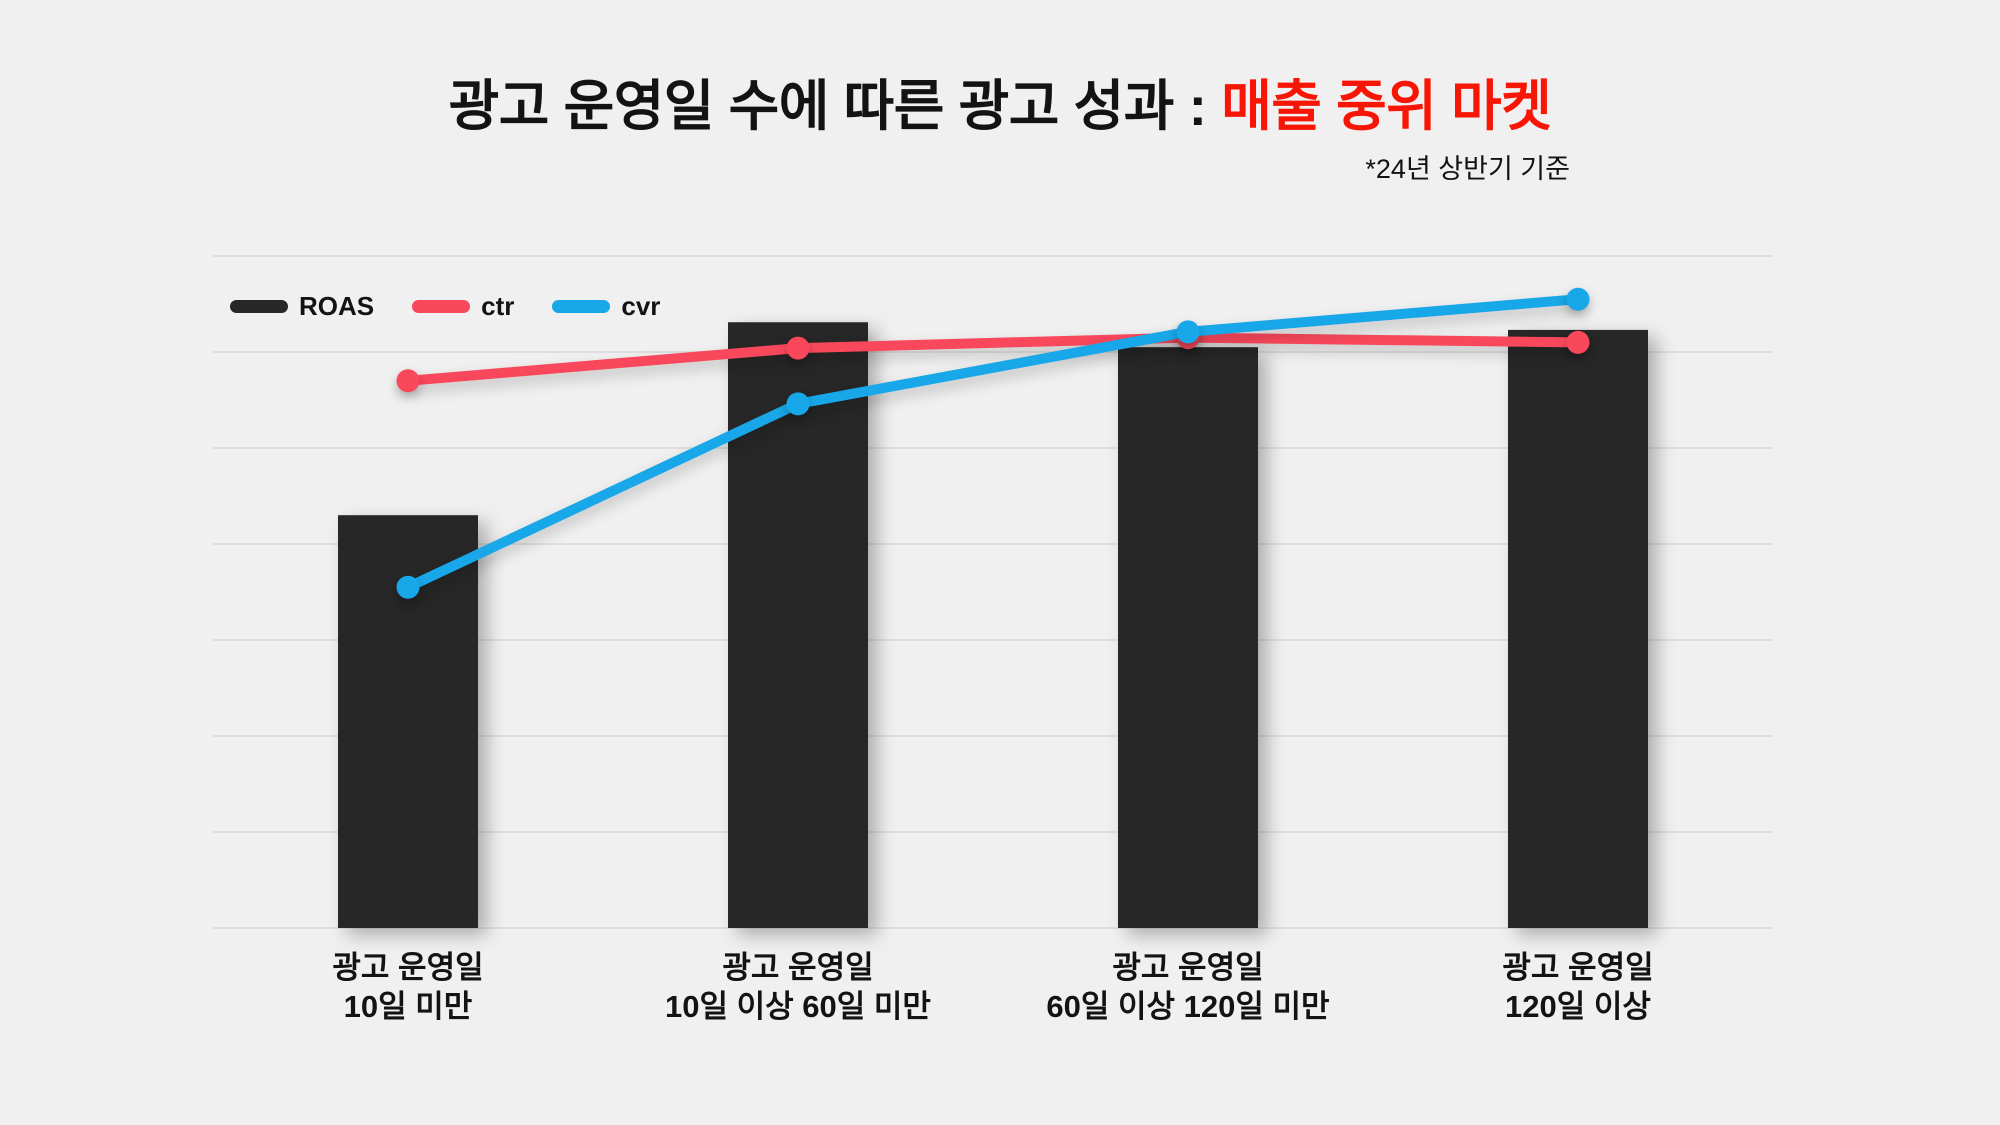 Image resolution: width=2000 pixels, height=1125 pixels. Describe the element at coordinates (1467, 169) in the screenshot. I see `chart-subtitle: *24년 상반기 기준` at that location.